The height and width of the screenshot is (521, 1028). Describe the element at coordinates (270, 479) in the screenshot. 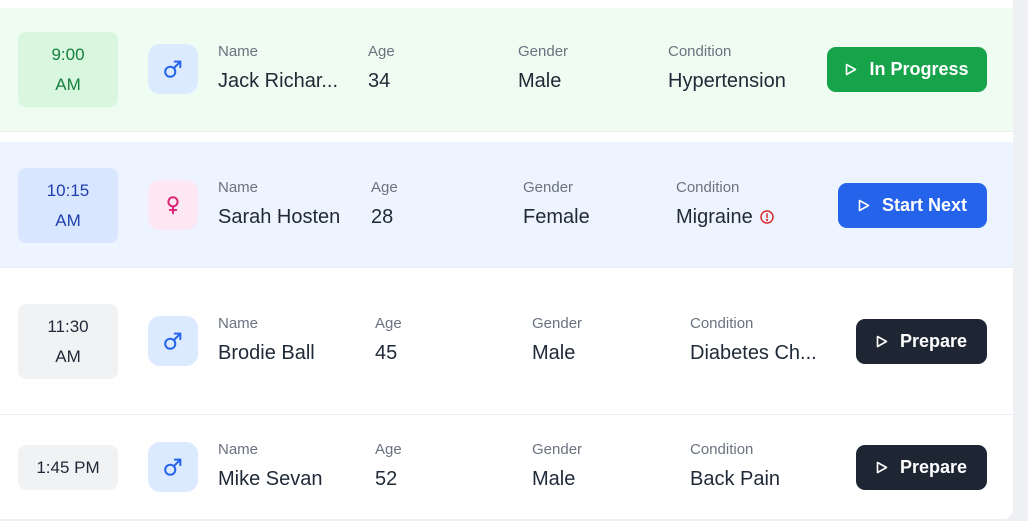

I see `patient-name: Mike Sevan` at that location.